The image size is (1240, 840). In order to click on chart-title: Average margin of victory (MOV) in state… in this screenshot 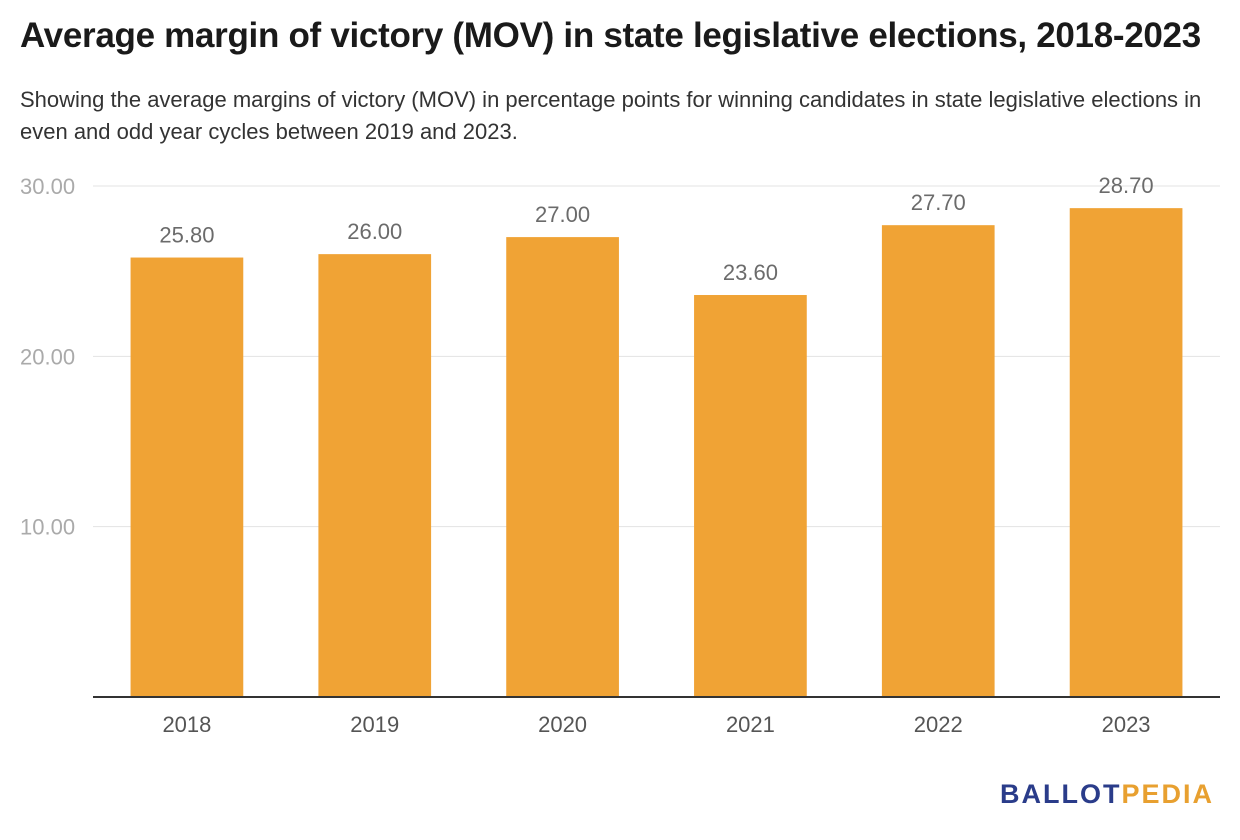, I will do `click(610, 35)`.